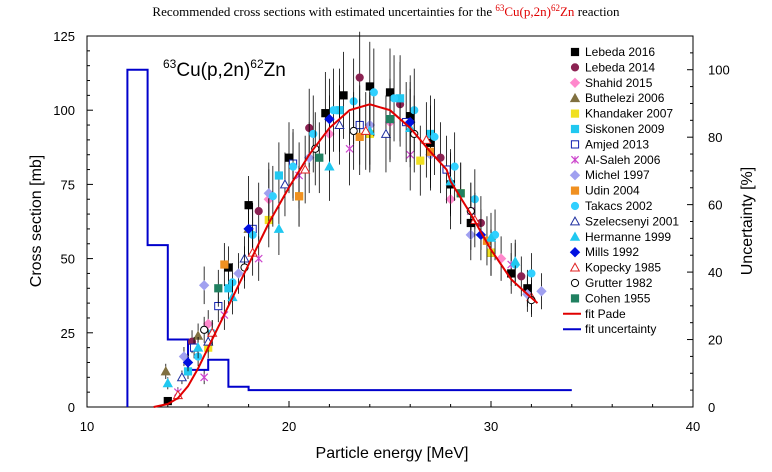 This screenshot has width=772, height=472. Describe the element at coordinates (617, 98) in the screenshot. I see `legend-item: Buthelezi 2006` at that location.